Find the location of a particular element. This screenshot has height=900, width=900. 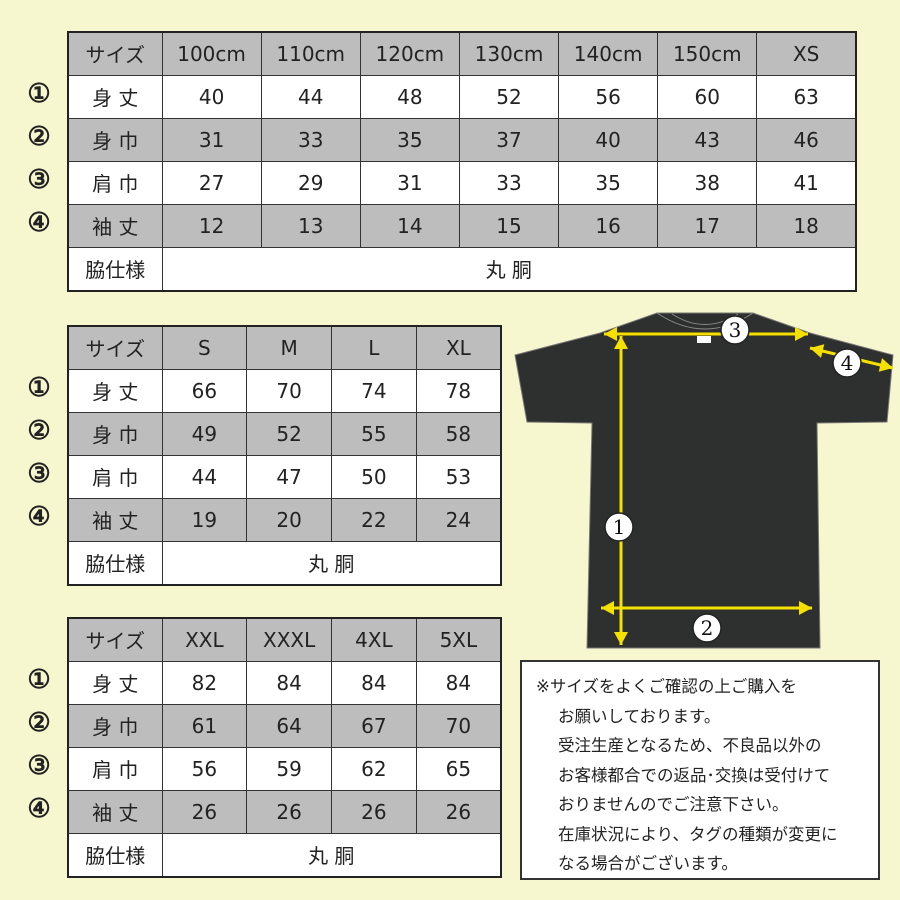

diagram-marker-4: 4 is located at coordinates (847, 363).